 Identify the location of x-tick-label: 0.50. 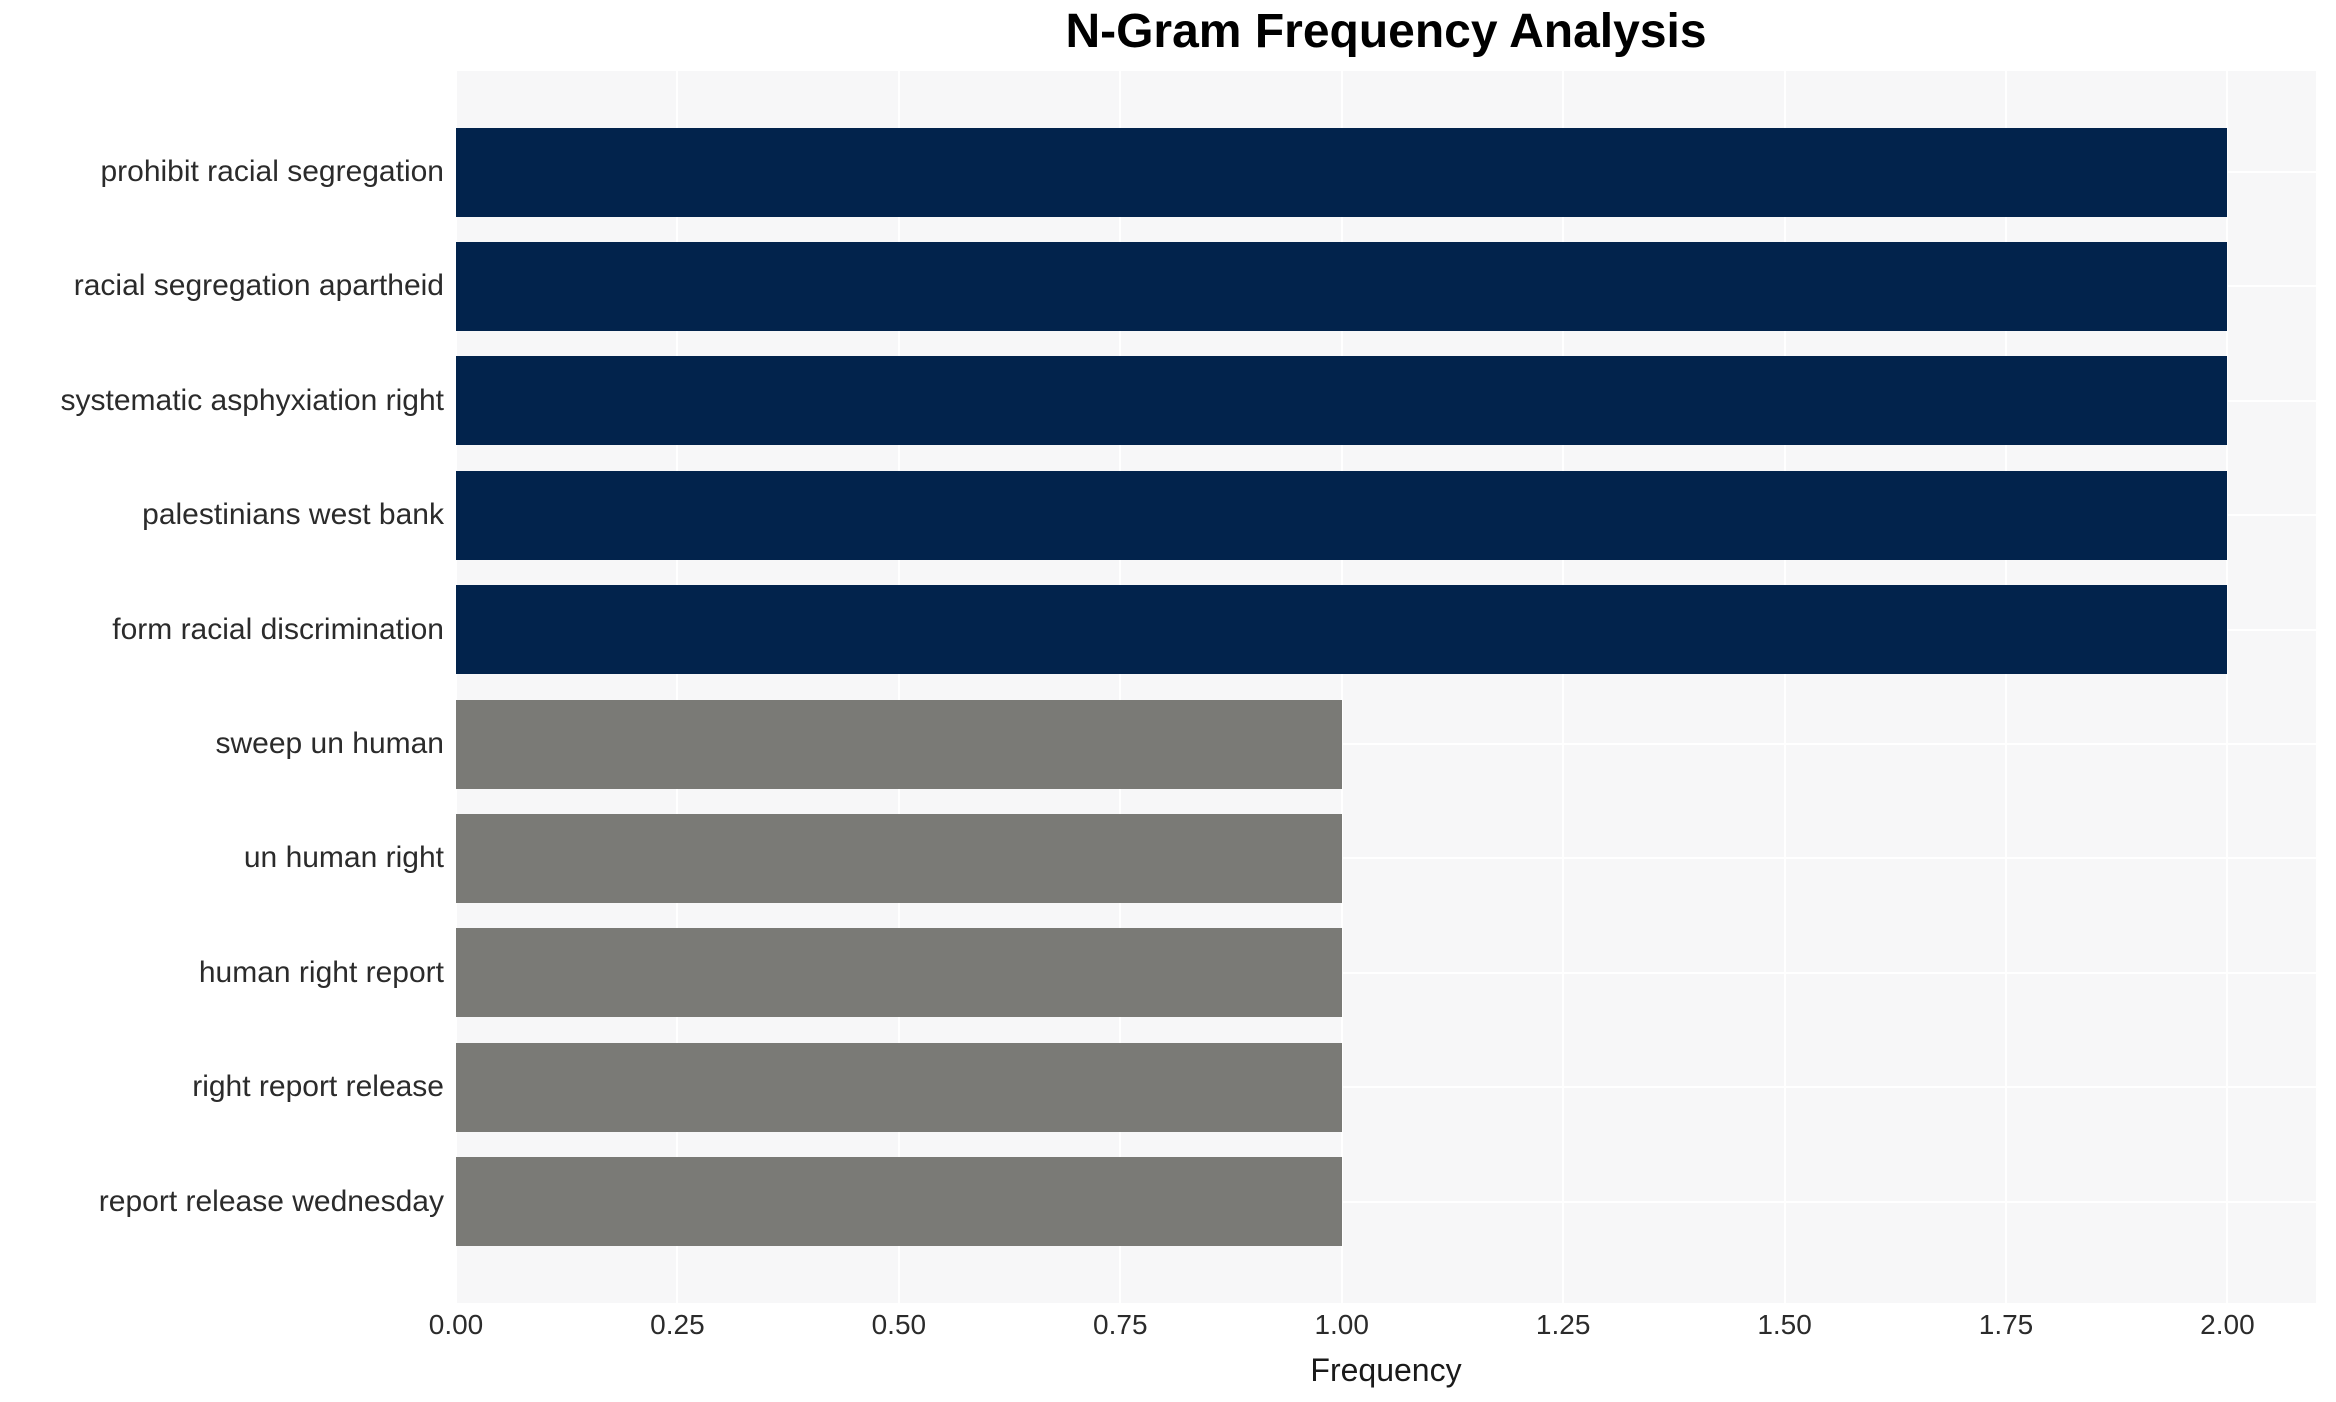
(899, 1324).